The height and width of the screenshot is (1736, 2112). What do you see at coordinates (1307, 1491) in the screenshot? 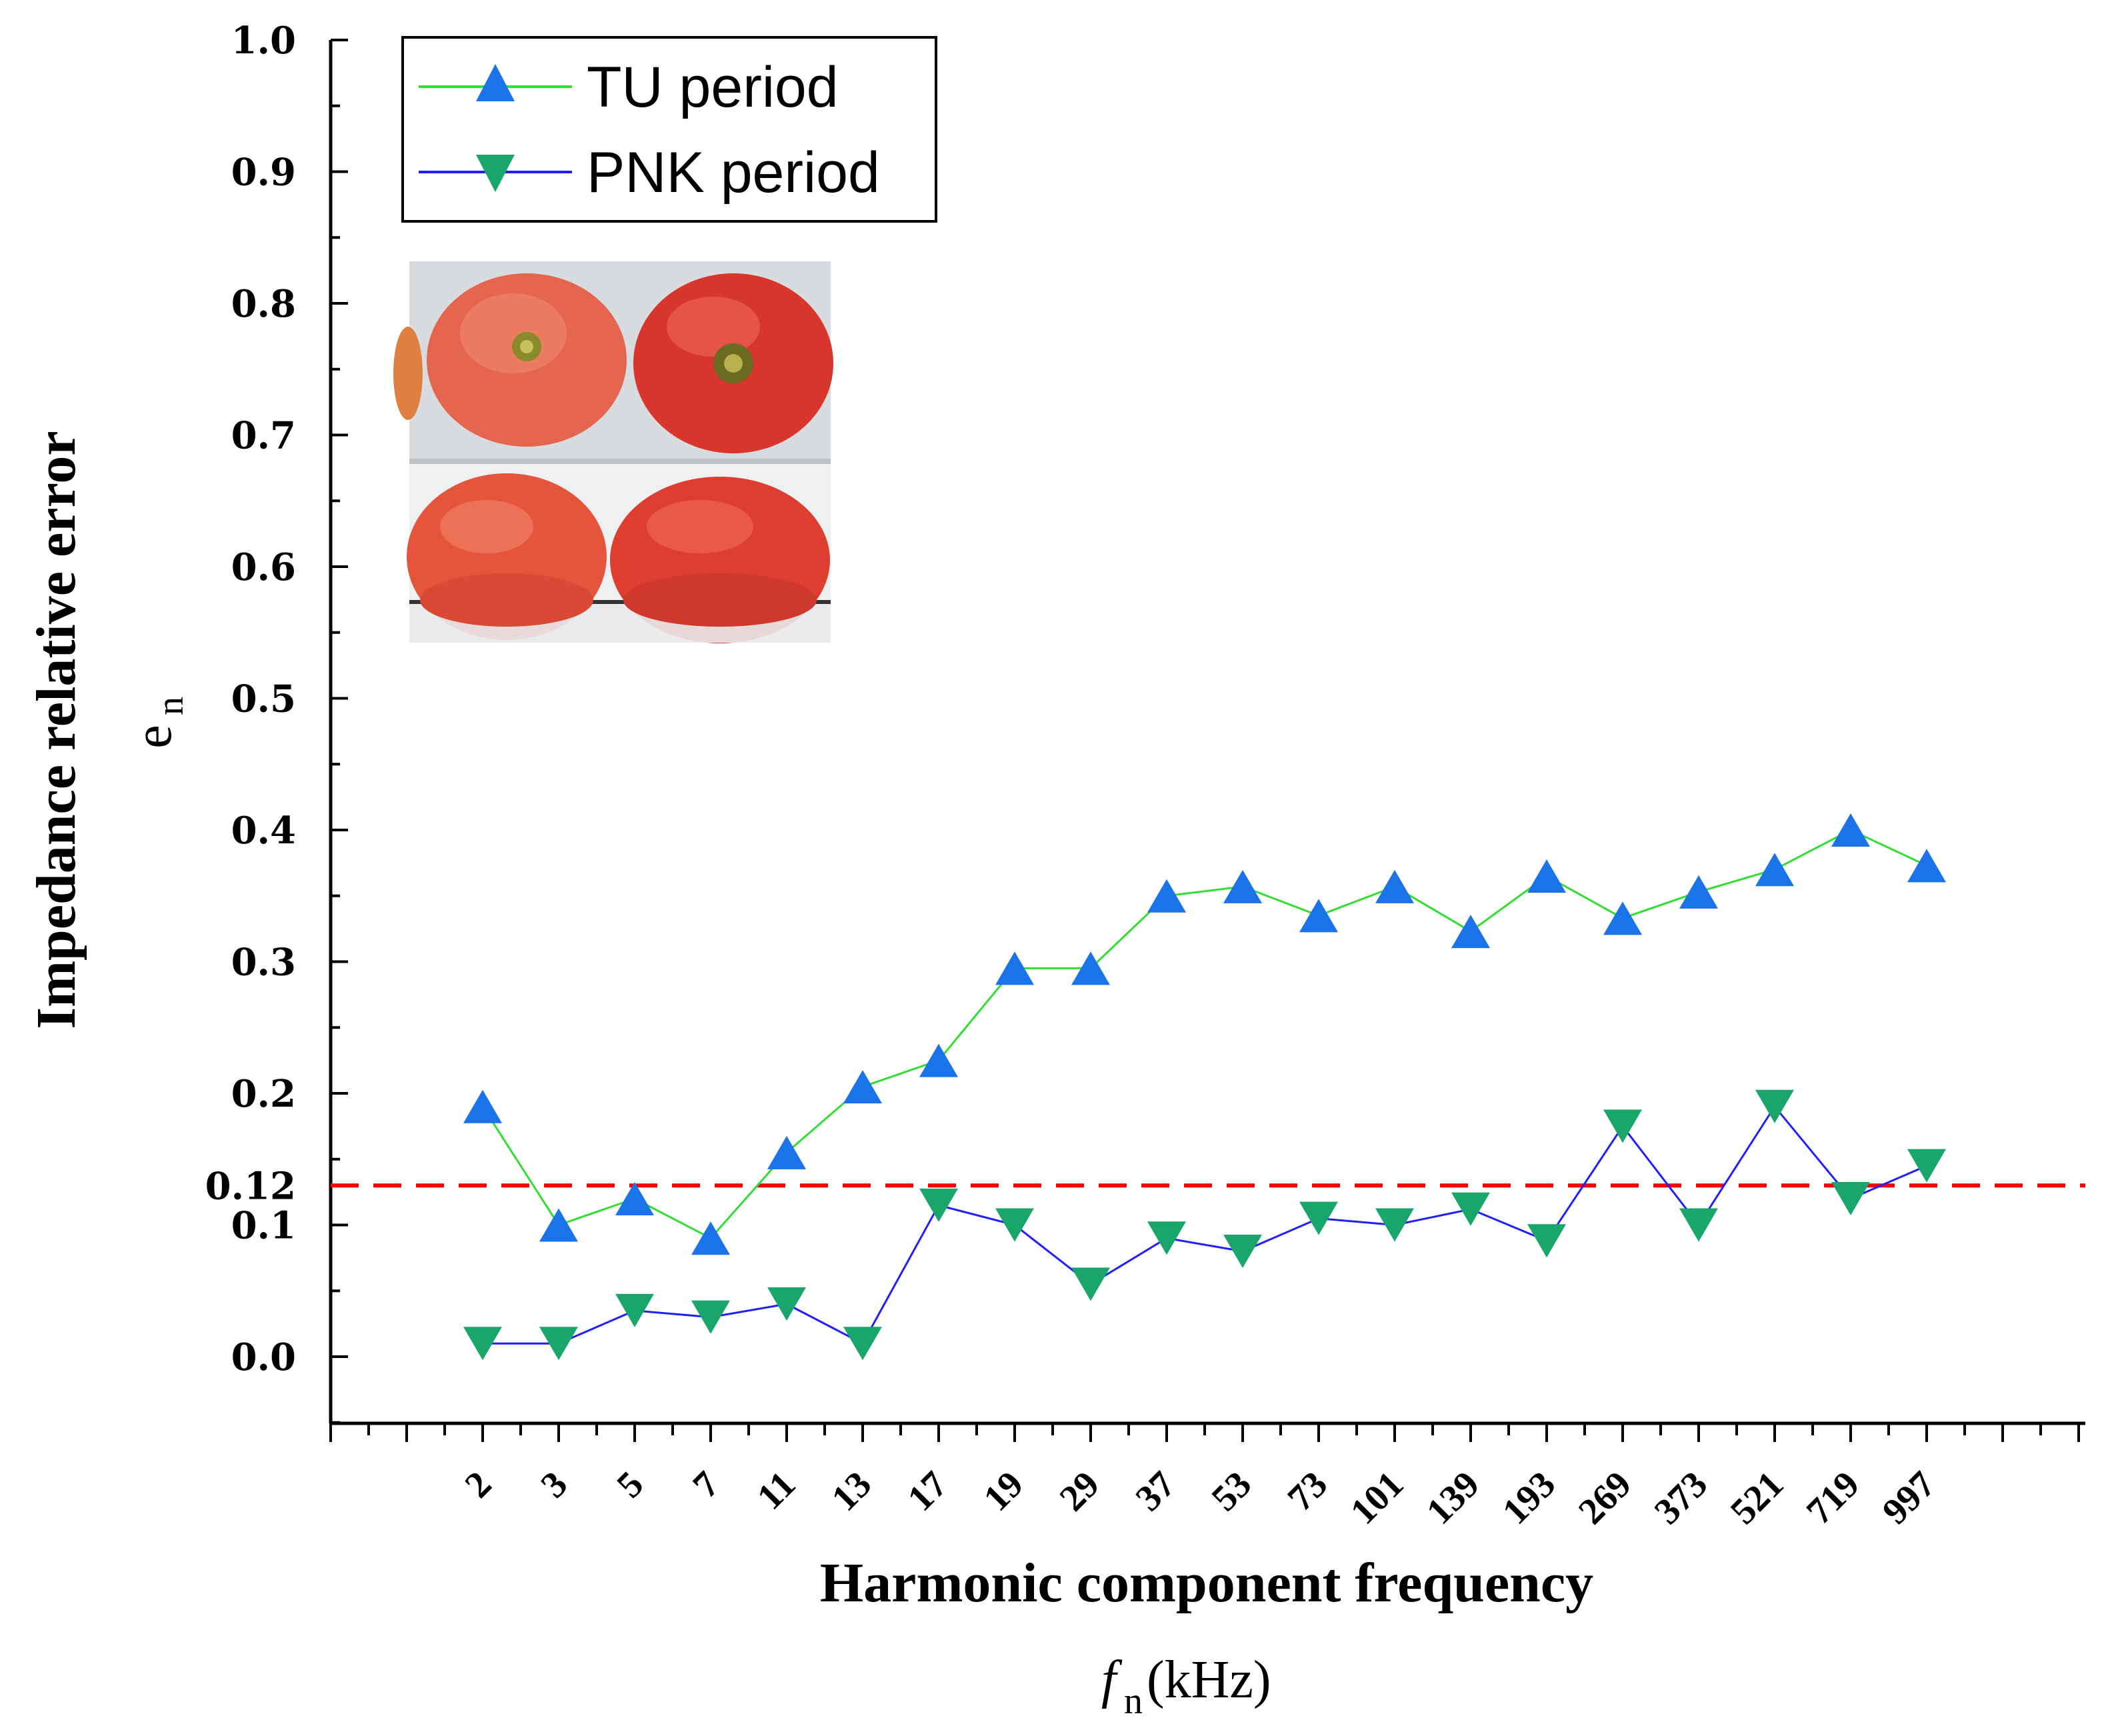
I see `x-tick-label: 73` at bounding box center [1307, 1491].